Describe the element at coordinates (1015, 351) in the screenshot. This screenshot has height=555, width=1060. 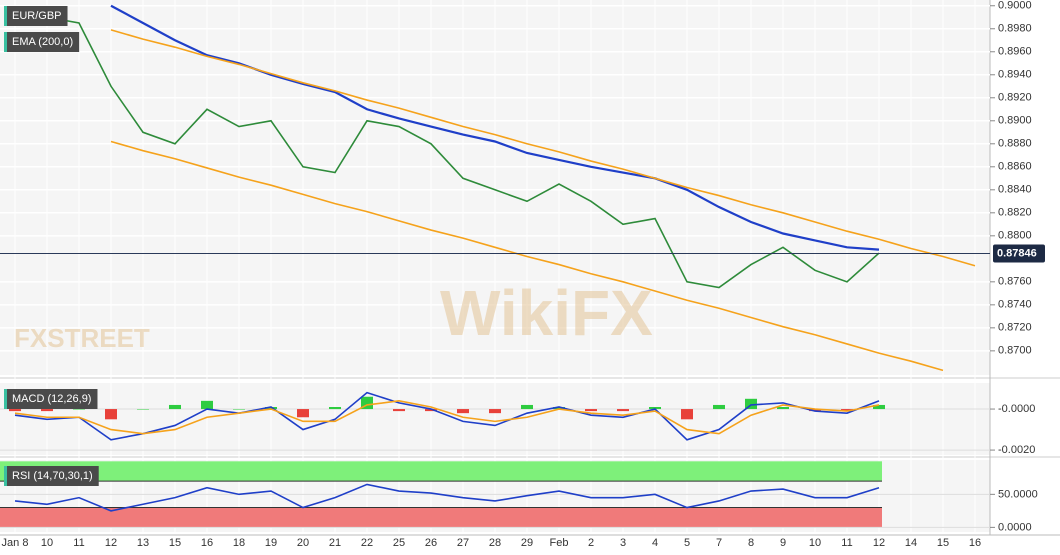
I see `y-tick-label: 0.8700` at that location.